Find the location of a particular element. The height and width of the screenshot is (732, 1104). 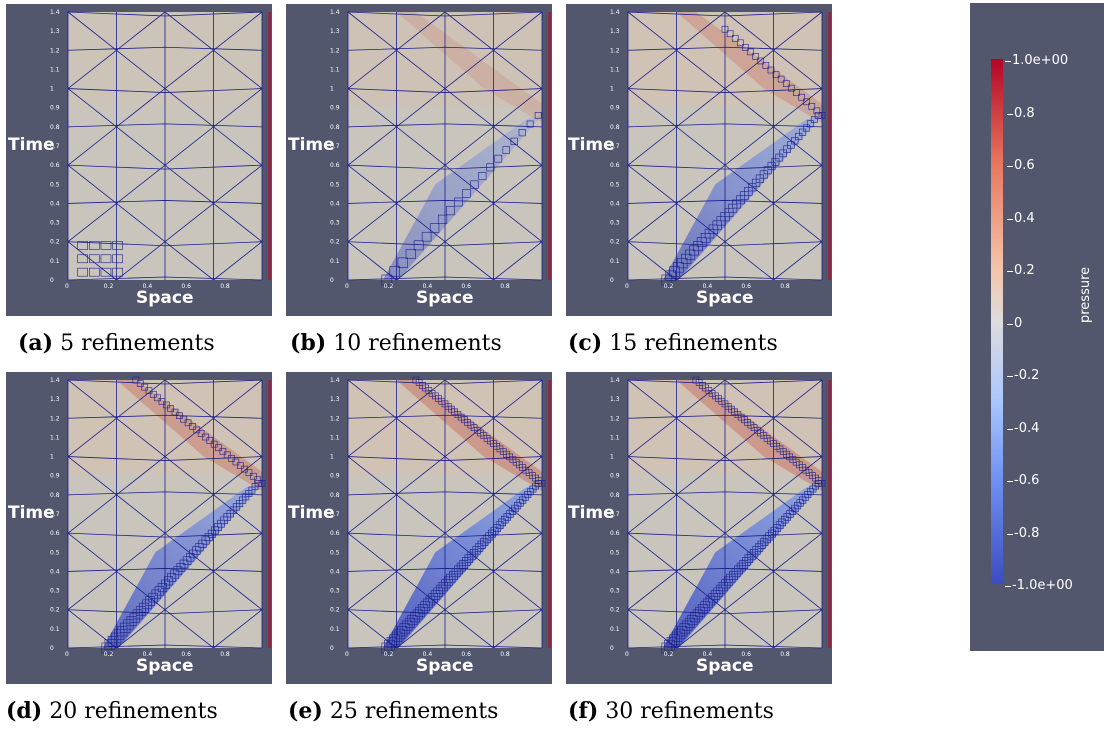

caption-letter: (d) is located at coordinates (24, 711).